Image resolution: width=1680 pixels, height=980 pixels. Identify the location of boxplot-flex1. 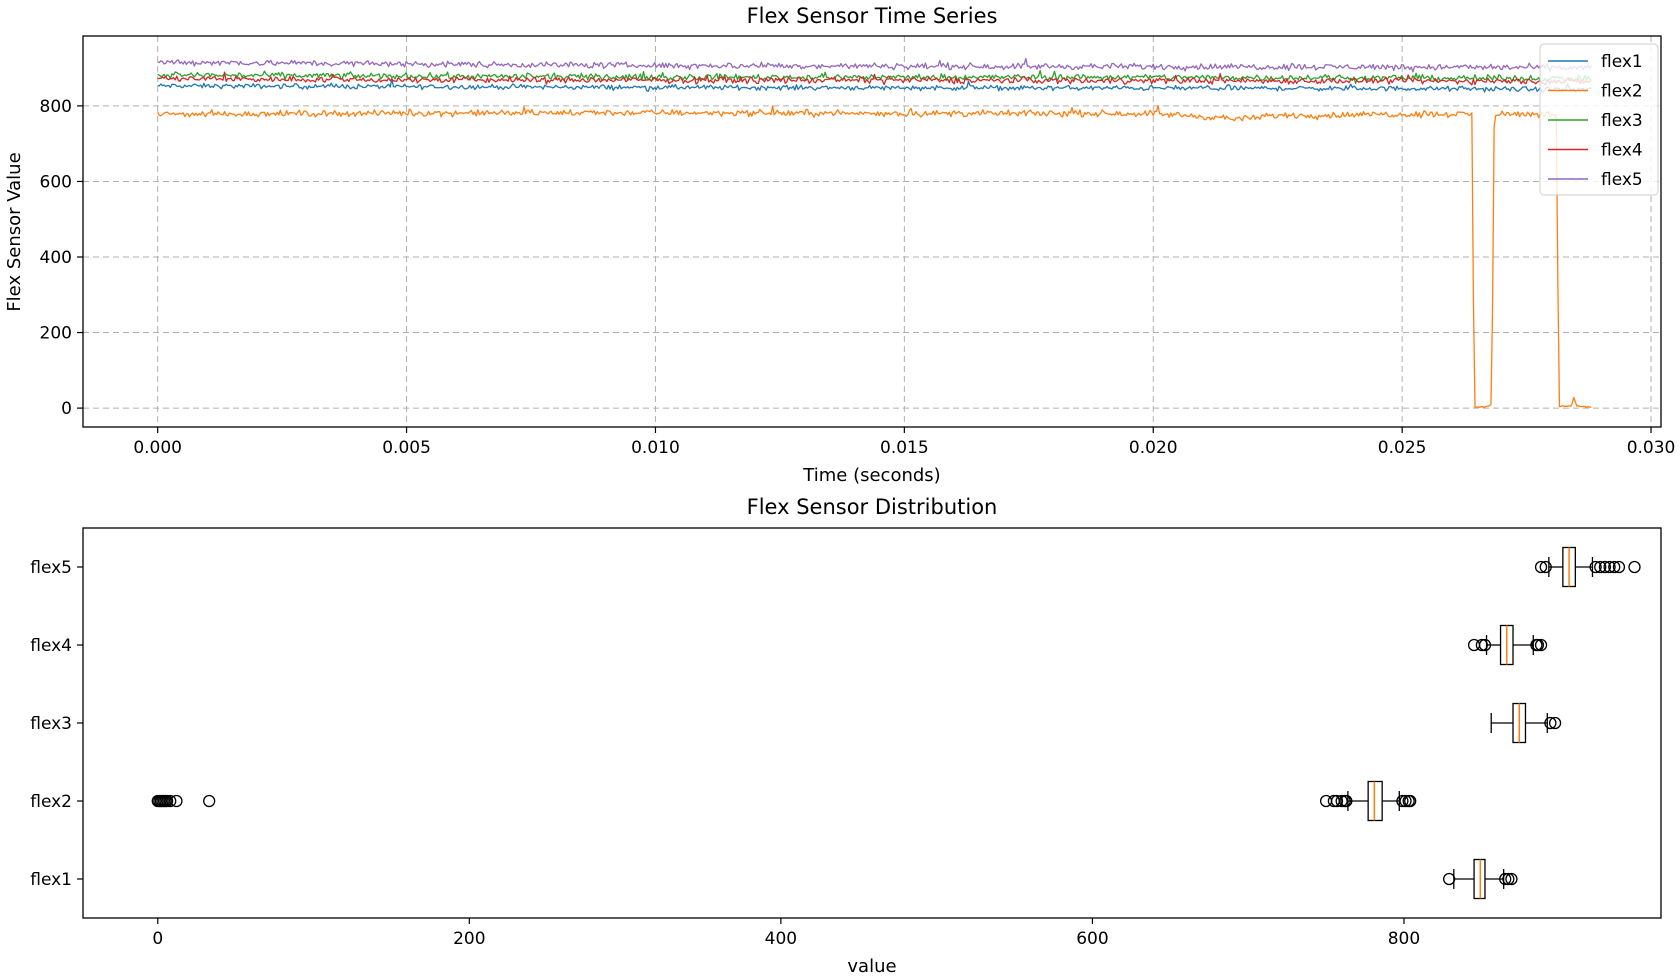
(1480, 879).